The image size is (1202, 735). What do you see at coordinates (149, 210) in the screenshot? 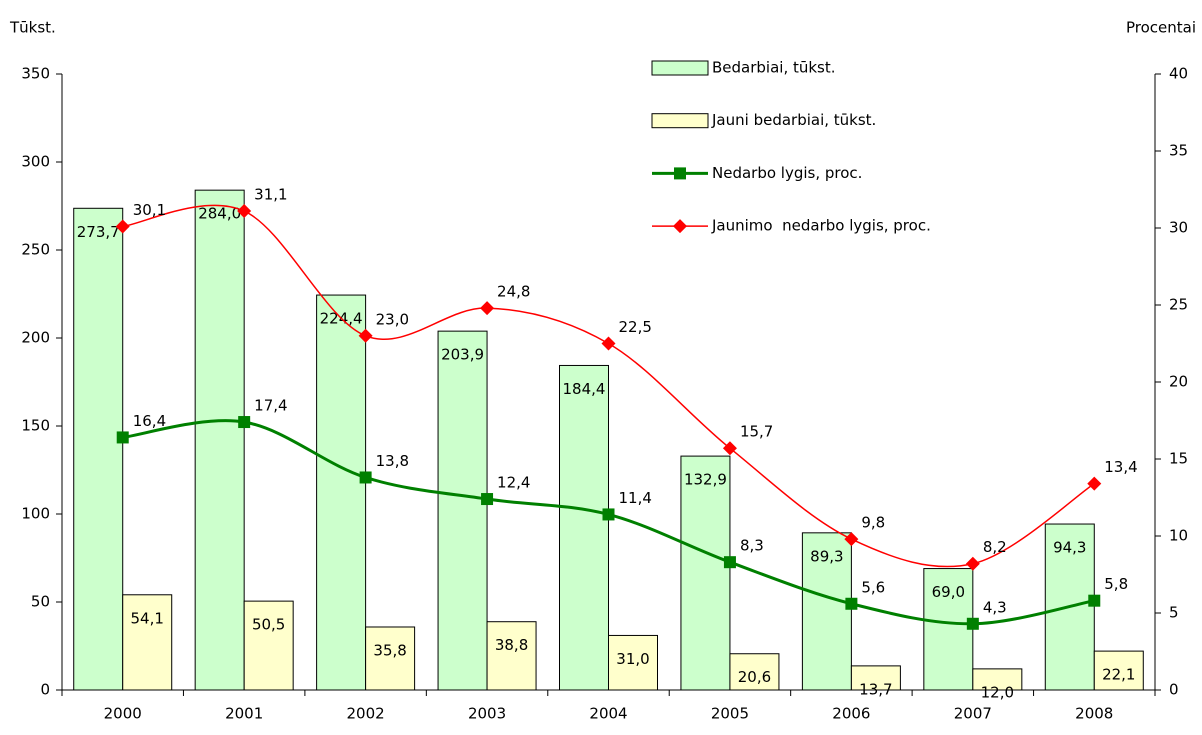
I see `line-value-label: 30,1` at bounding box center [149, 210].